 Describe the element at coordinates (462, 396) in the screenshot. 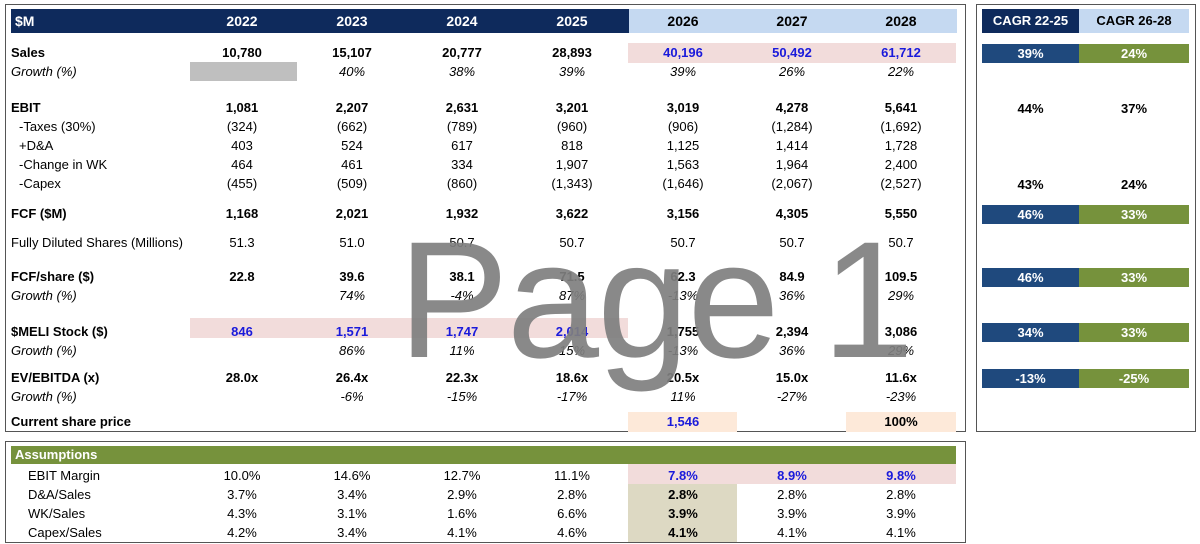

I see `cell-2024: -15%` at that location.